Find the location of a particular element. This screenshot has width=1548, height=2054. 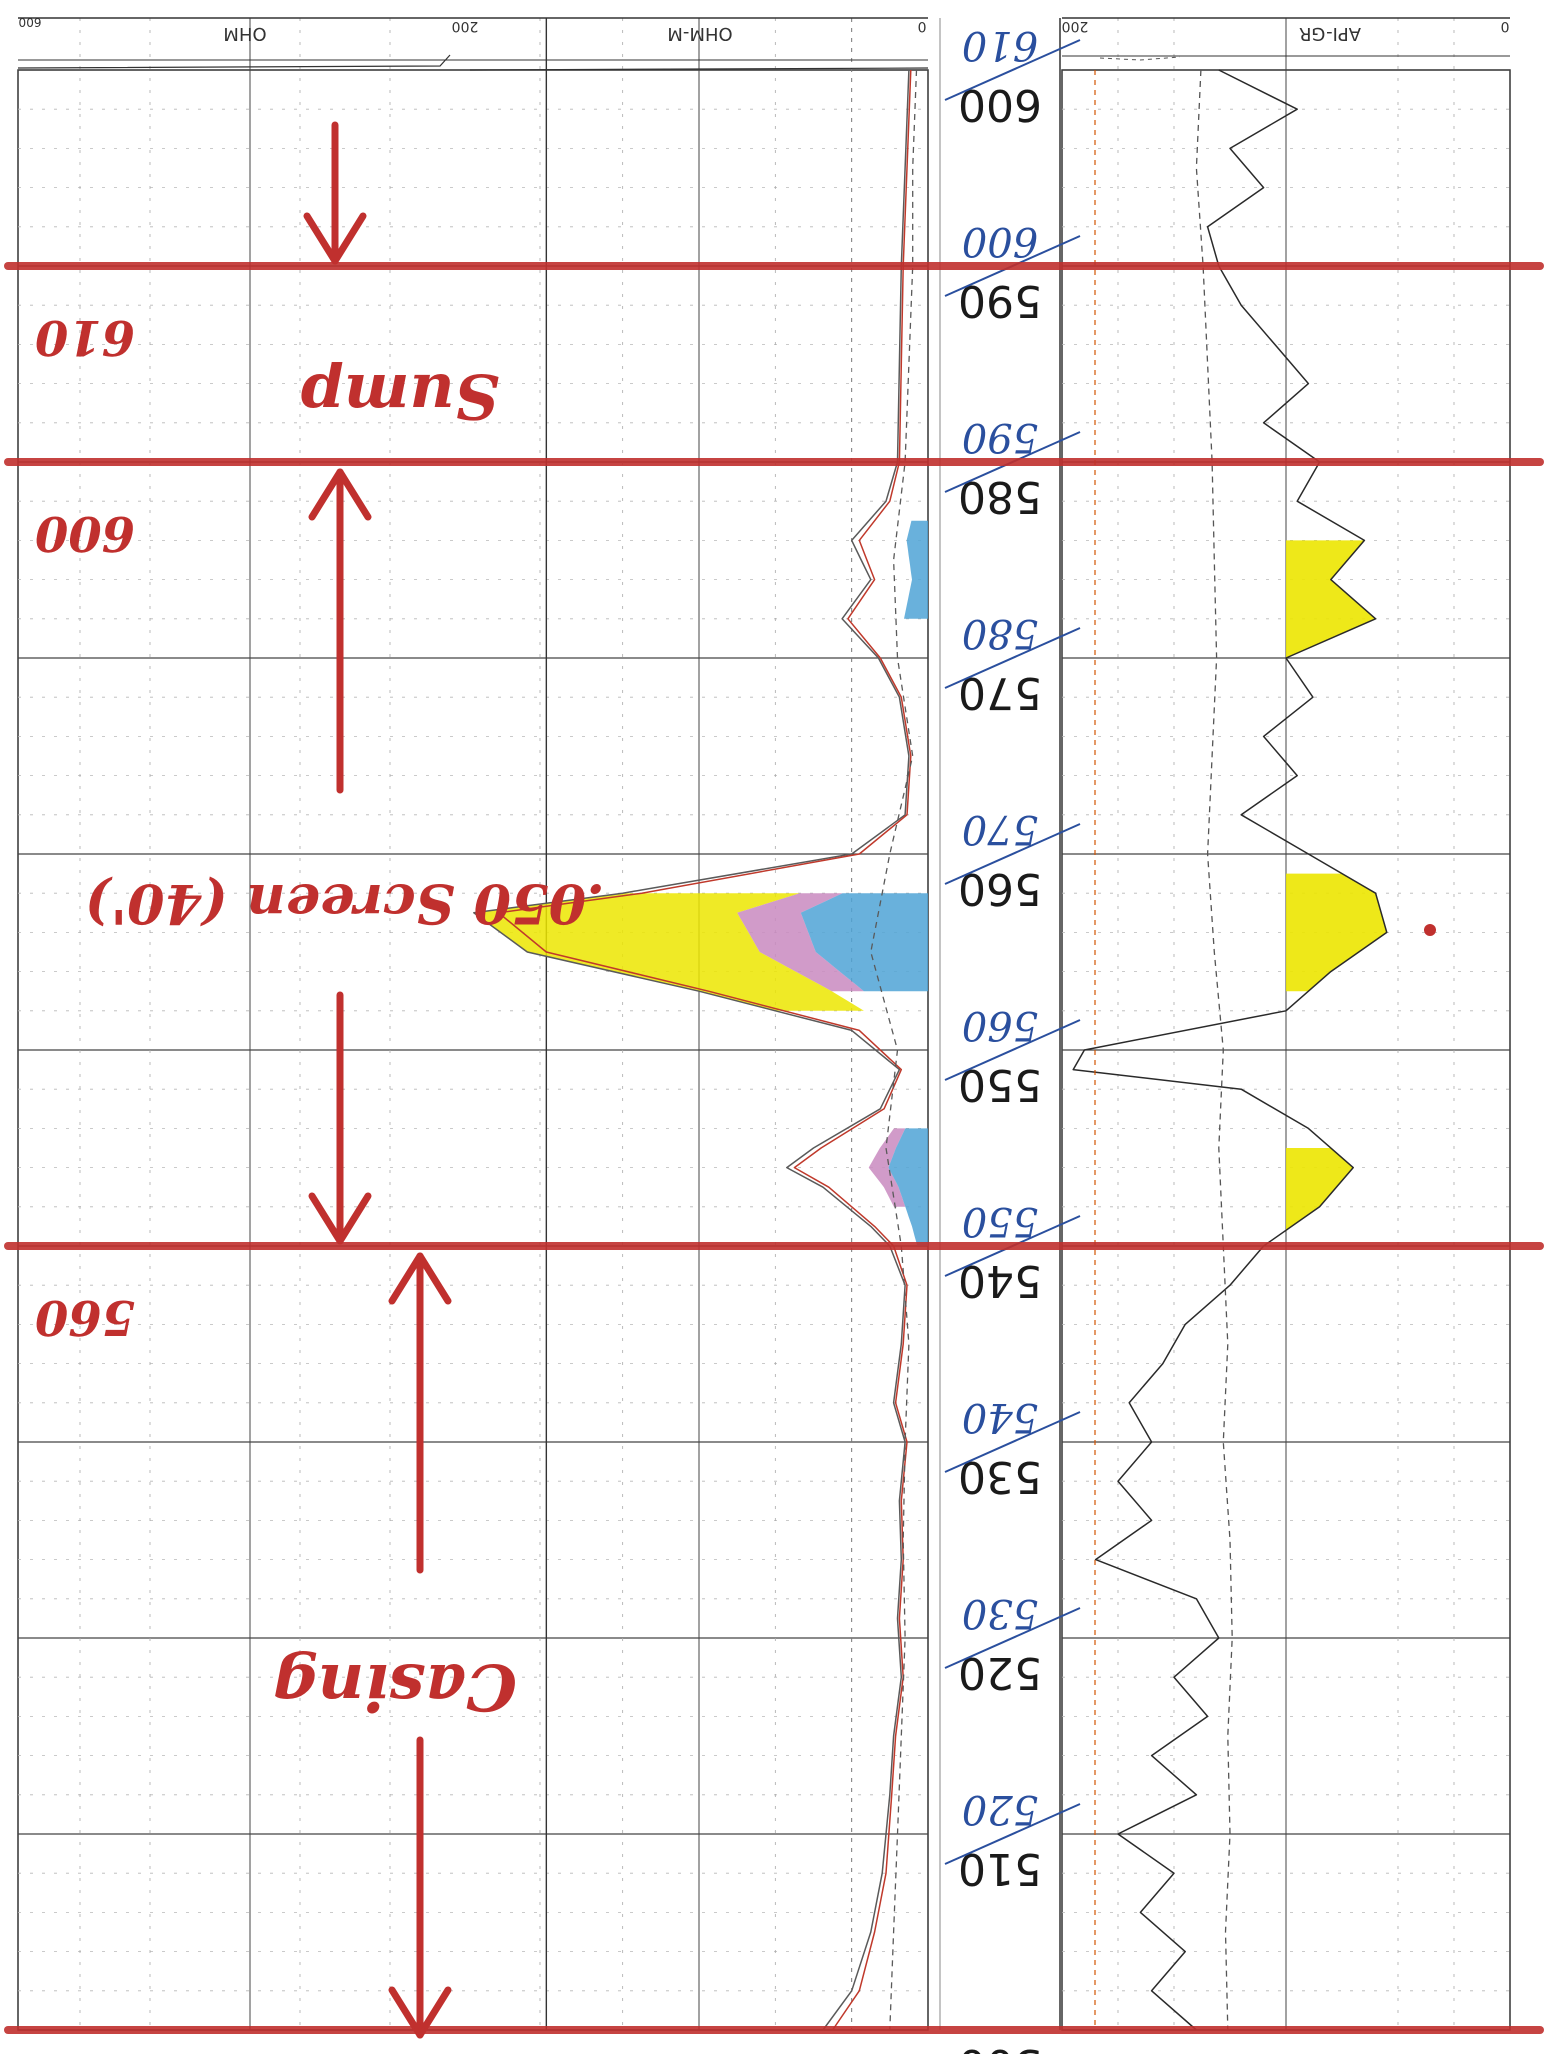

blue-annotation-560: 560 is located at coordinates (1000, 1025).